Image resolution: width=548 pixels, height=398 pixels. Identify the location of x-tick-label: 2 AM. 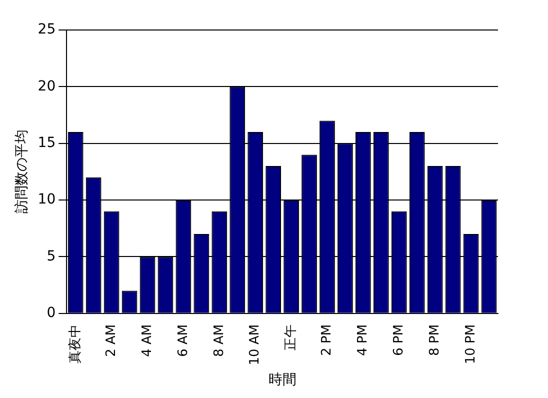
(111, 340).